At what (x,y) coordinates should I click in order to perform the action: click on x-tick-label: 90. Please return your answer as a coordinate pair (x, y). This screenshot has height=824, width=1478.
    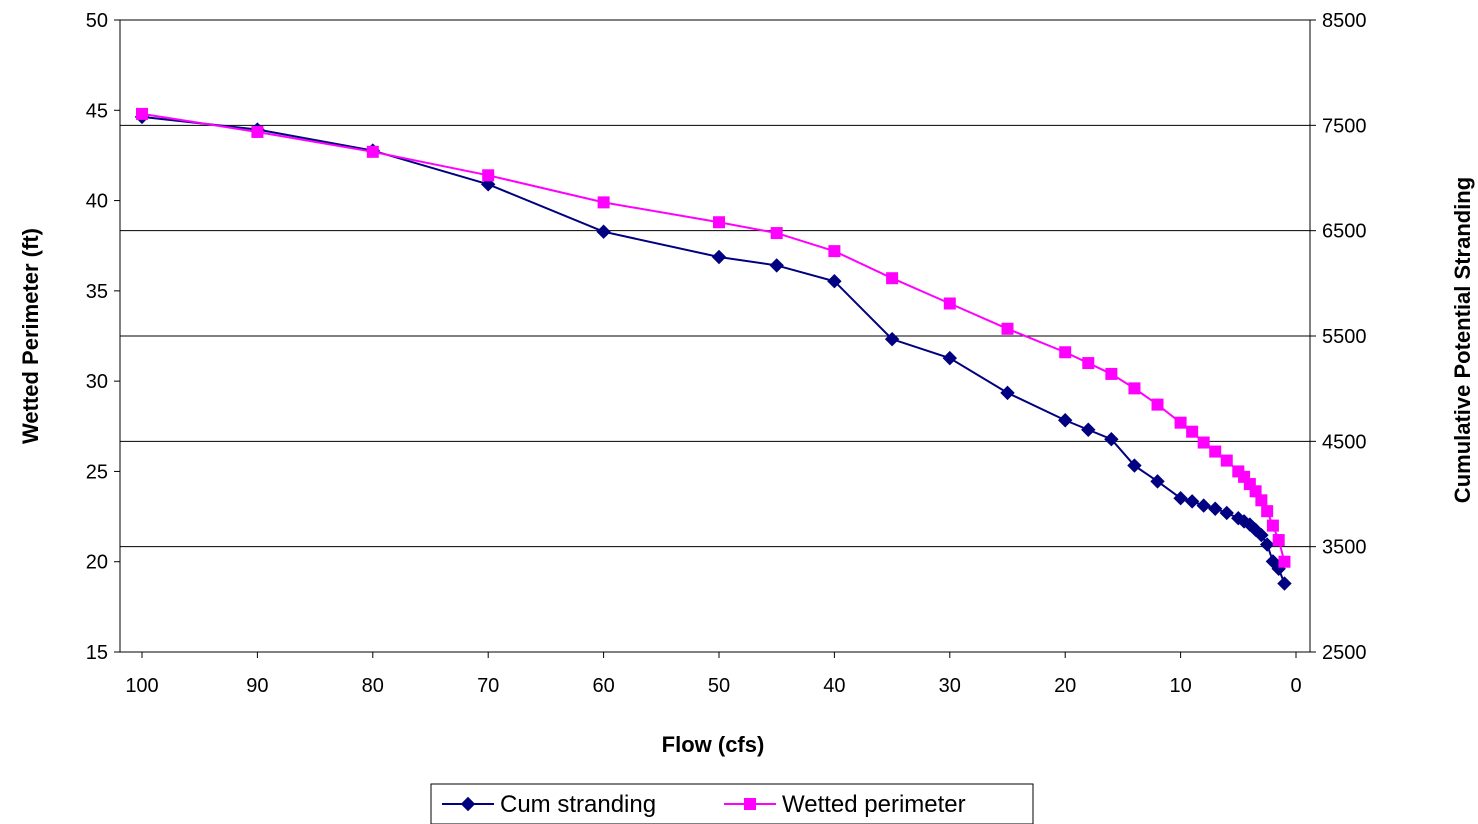
    Looking at the image, I should click on (257, 686).